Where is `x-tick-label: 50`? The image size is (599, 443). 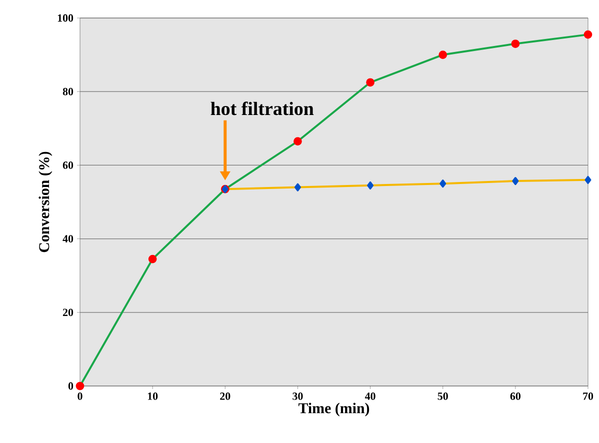 x-tick-label: 50 is located at coordinates (443, 396).